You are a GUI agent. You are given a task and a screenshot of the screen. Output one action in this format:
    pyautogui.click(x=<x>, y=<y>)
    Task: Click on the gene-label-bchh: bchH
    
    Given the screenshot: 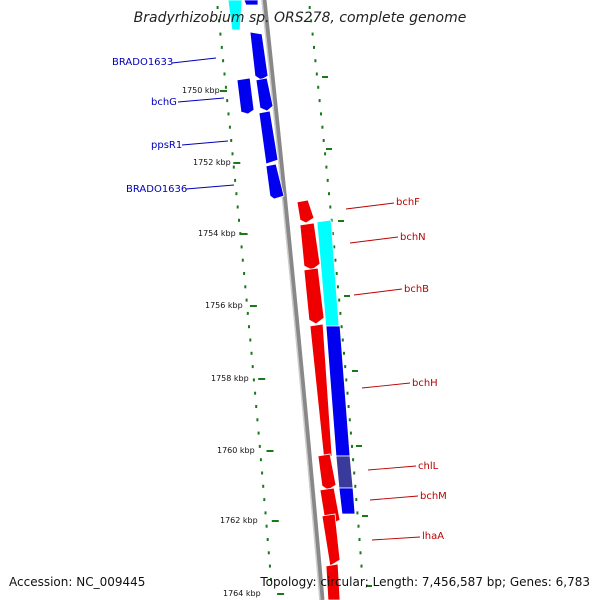 What is the action you would take?
    pyautogui.click(x=425, y=383)
    